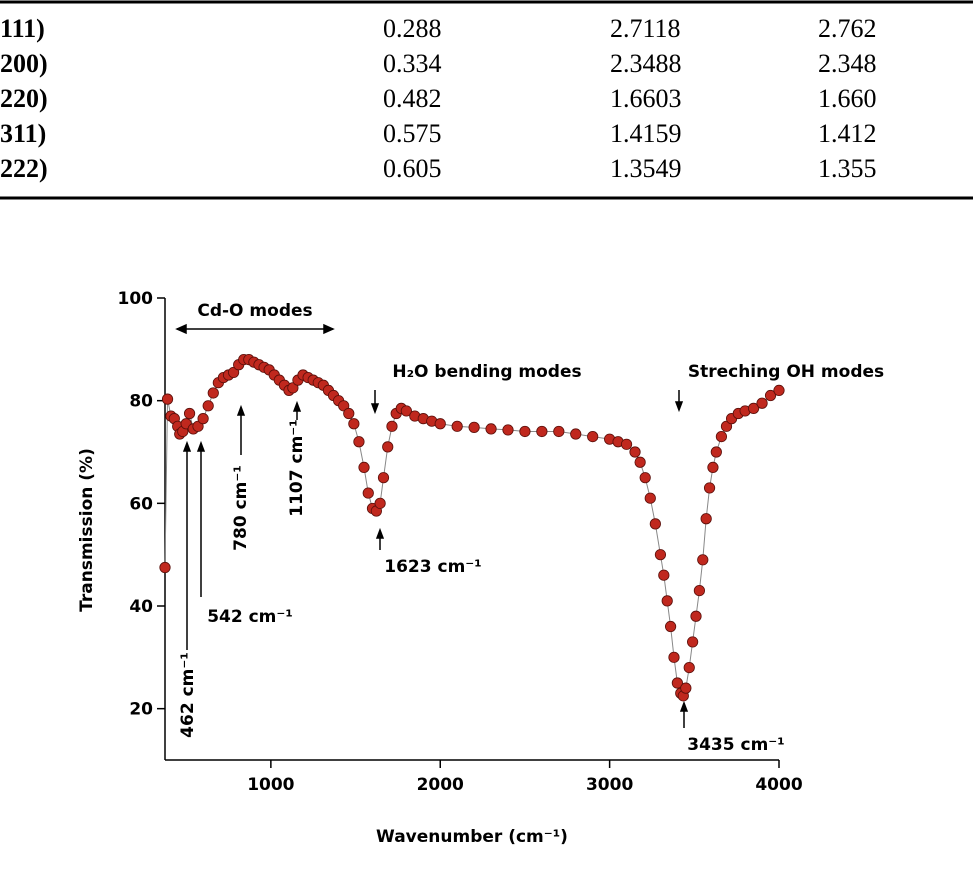 Image resolution: width=973 pixels, height=874 pixels. I want to click on cell: 2.3488, so click(646, 63).